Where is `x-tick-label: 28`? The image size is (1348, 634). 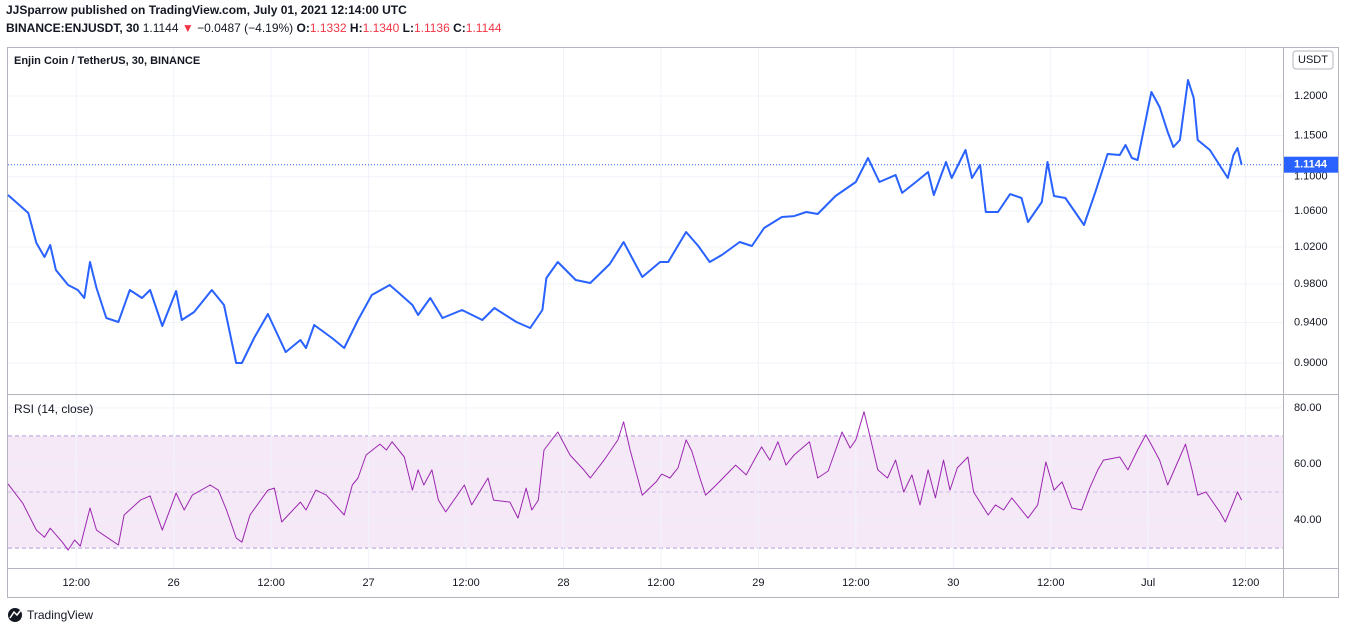 x-tick-label: 28 is located at coordinates (563, 583).